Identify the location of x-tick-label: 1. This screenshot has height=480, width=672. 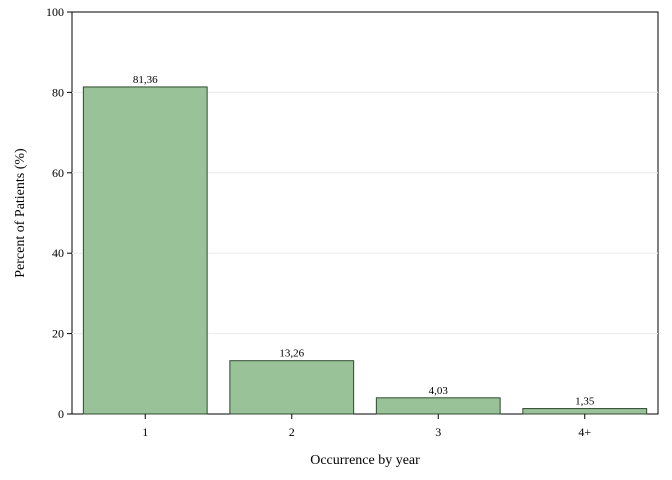
(145, 432).